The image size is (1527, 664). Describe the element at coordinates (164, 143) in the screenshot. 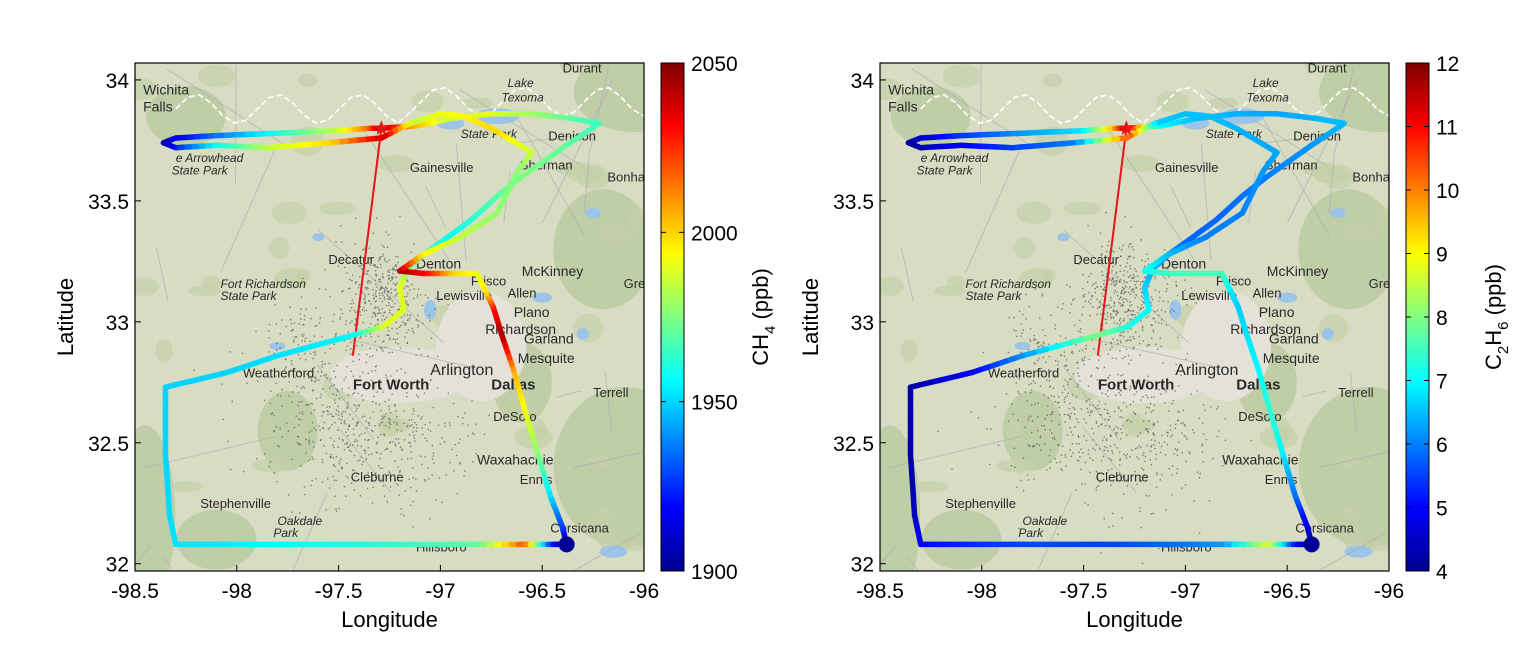

I see `track-segment` at that location.